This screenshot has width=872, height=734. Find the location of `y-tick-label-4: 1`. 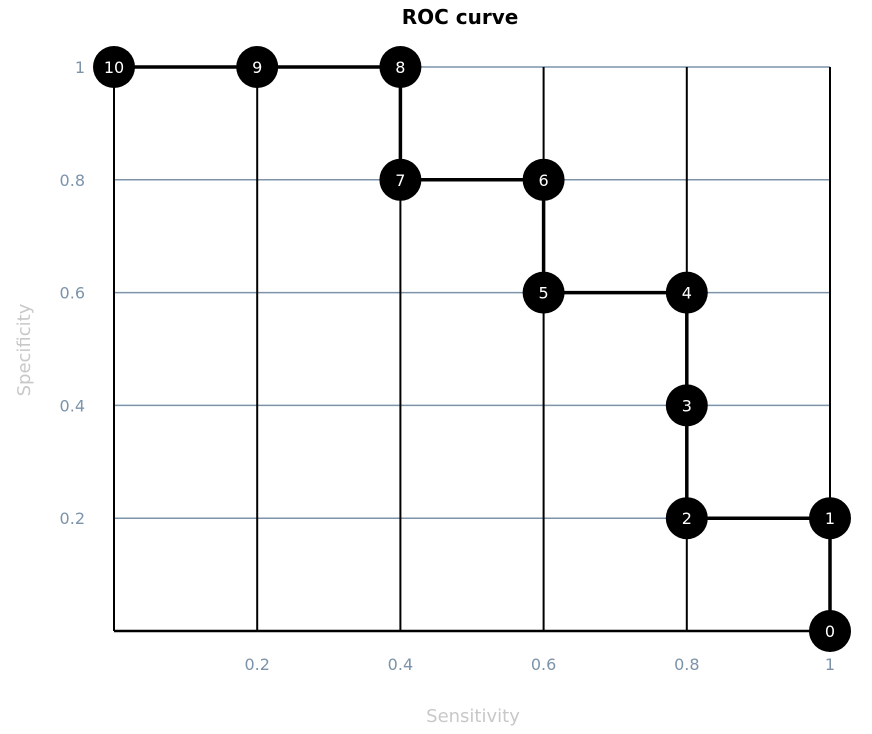

y-tick-label-4: 1 is located at coordinates (80, 67).